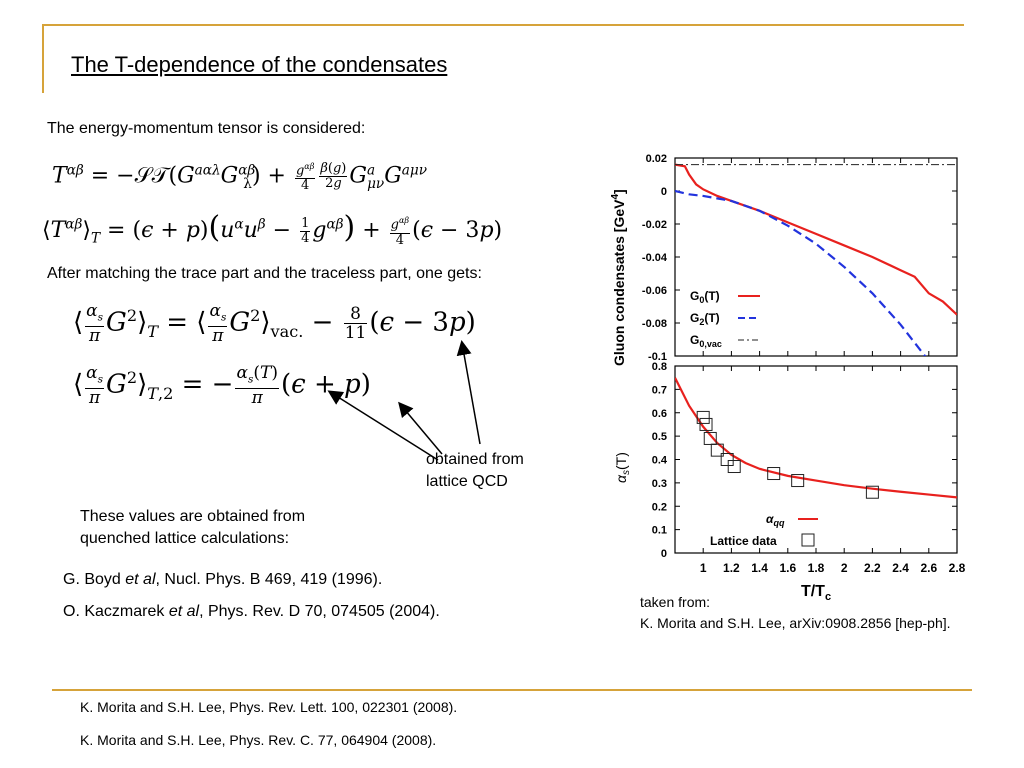 This screenshot has height=768, width=1024. Describe the element at coordinates (659, 531) in the screenshot. I see `y-tick-label: 0.1` at that location.